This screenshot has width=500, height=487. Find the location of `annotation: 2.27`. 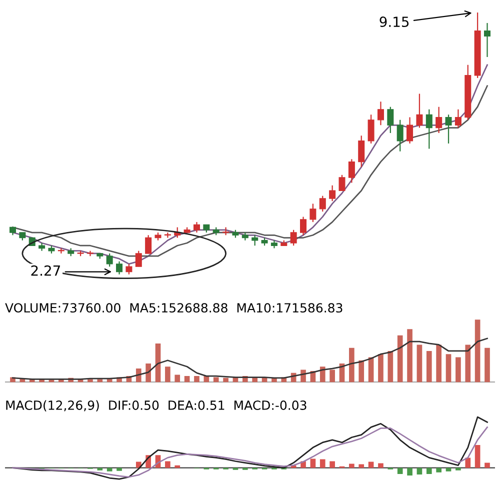

annotation: 2.27 is located at coordinates (45, 270).